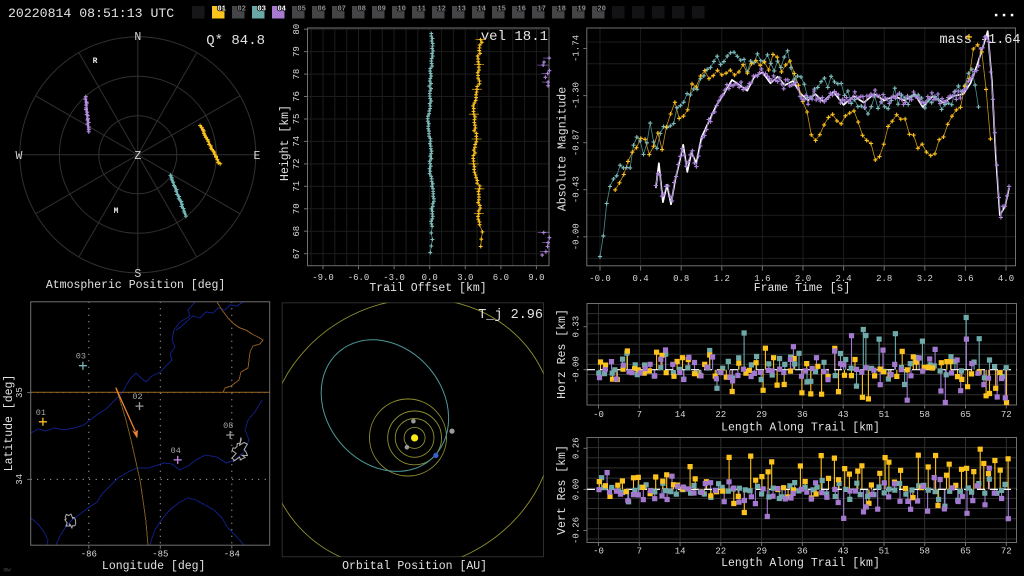 This screenshot has height=576, width=1024. I want to click on svg-text: -1.30, so click(576, 95).